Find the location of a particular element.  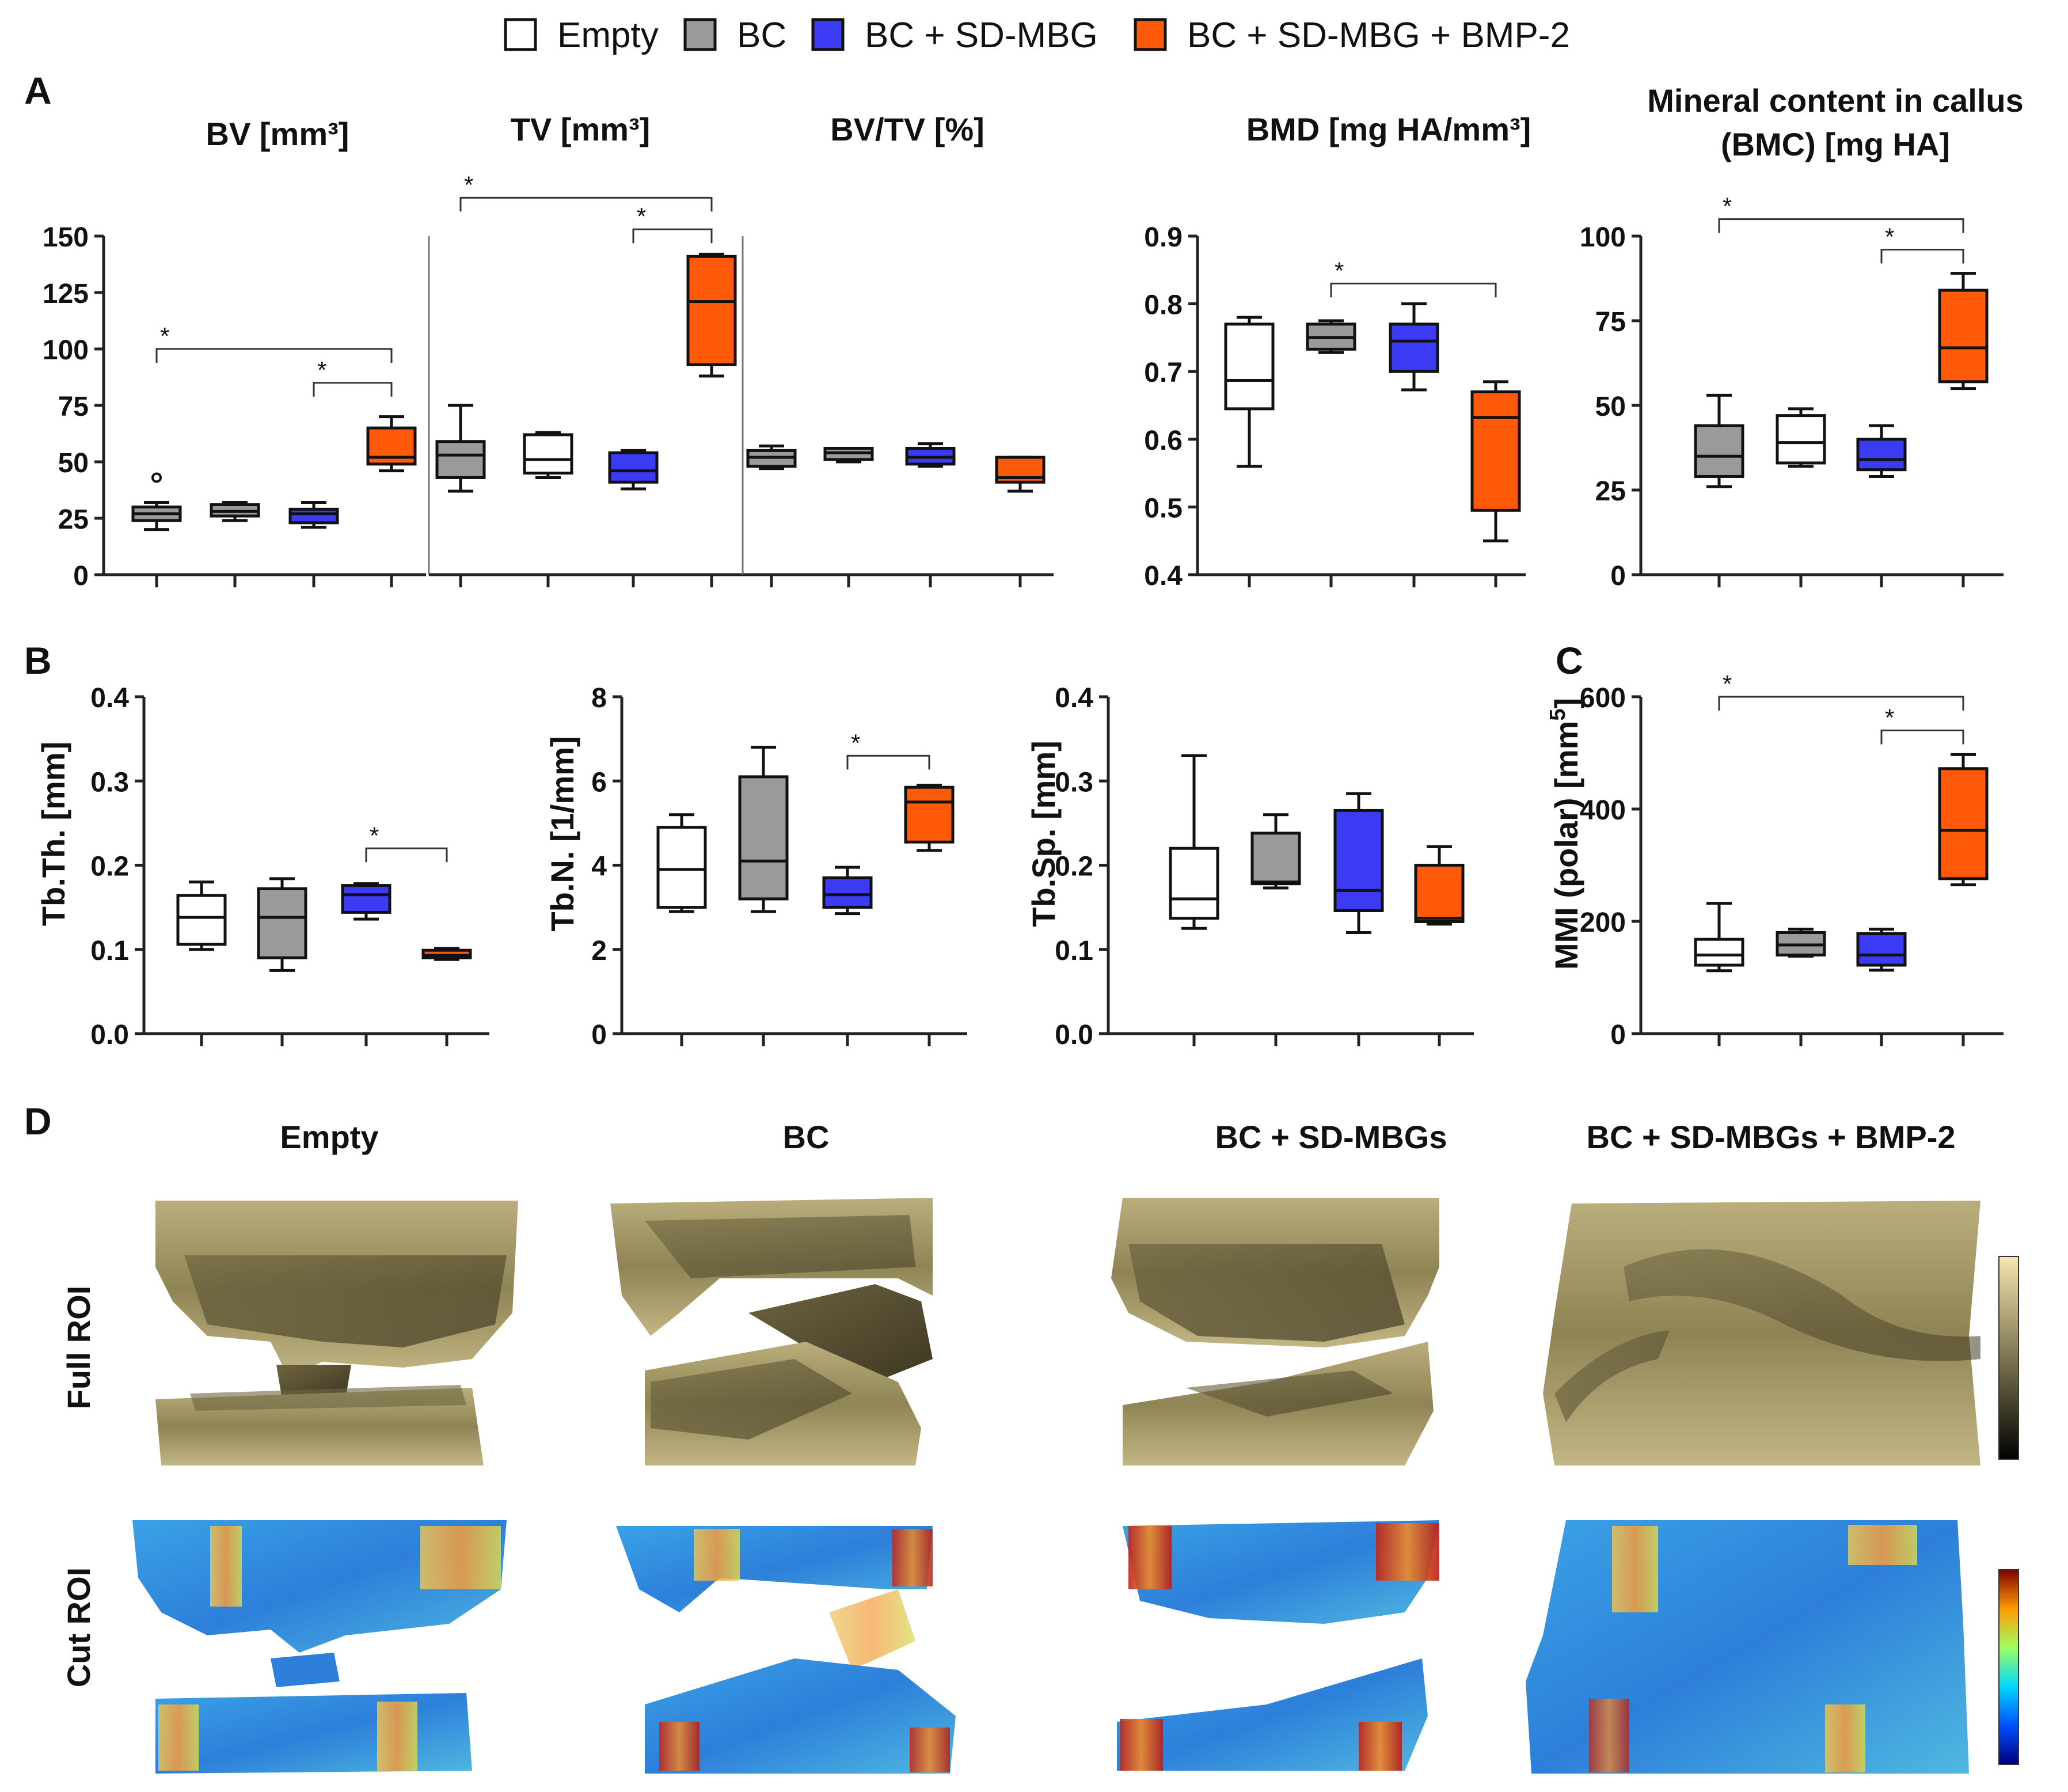

legend-label-empty: Empty is located at coordinates (608, 35).